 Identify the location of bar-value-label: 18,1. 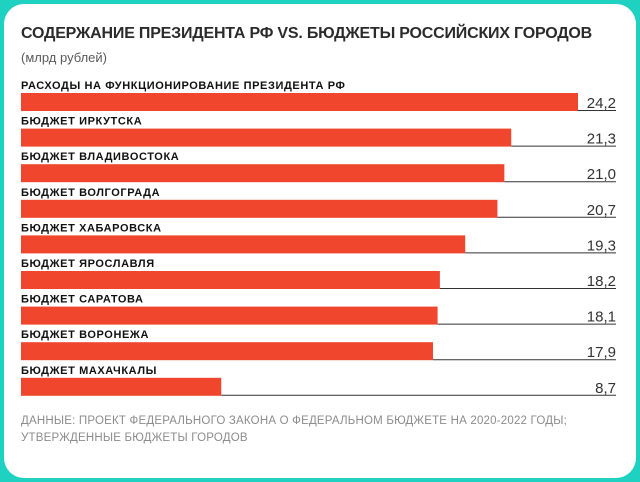
(601, 317).